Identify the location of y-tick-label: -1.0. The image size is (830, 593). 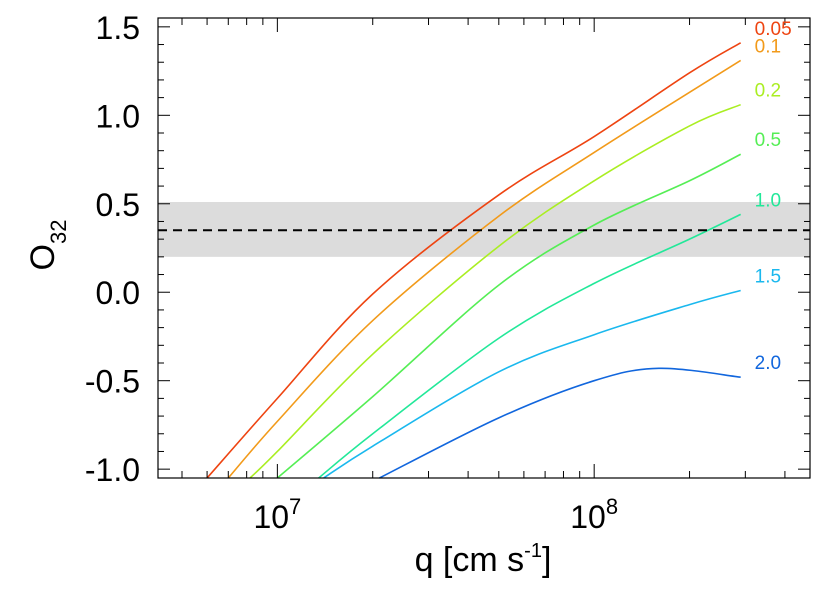
(112, 470).